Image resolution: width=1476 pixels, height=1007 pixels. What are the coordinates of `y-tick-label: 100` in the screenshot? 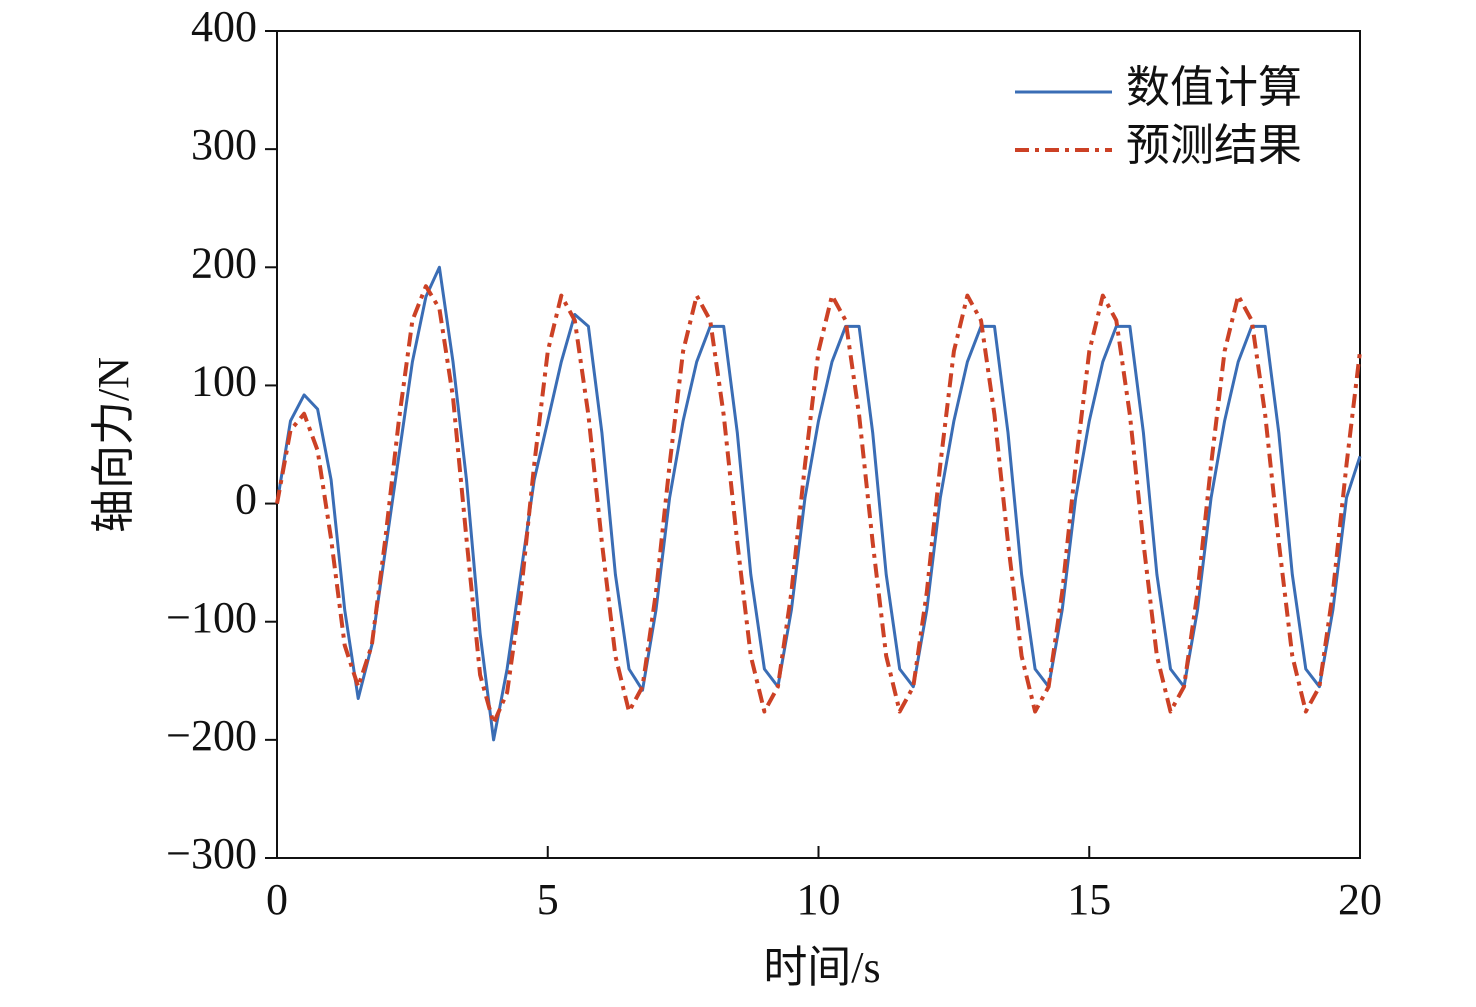 It's located at (224, 381).